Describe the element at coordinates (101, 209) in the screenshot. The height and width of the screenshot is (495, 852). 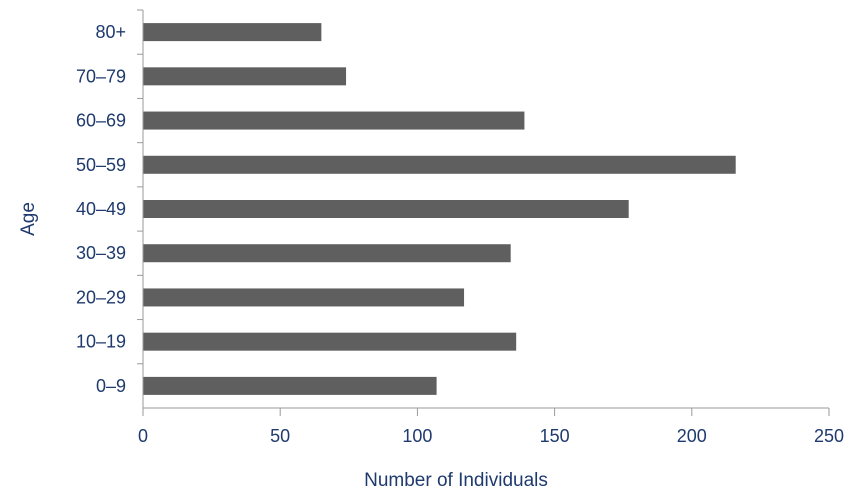
I see `y-tick-label: 40–49` at that location.